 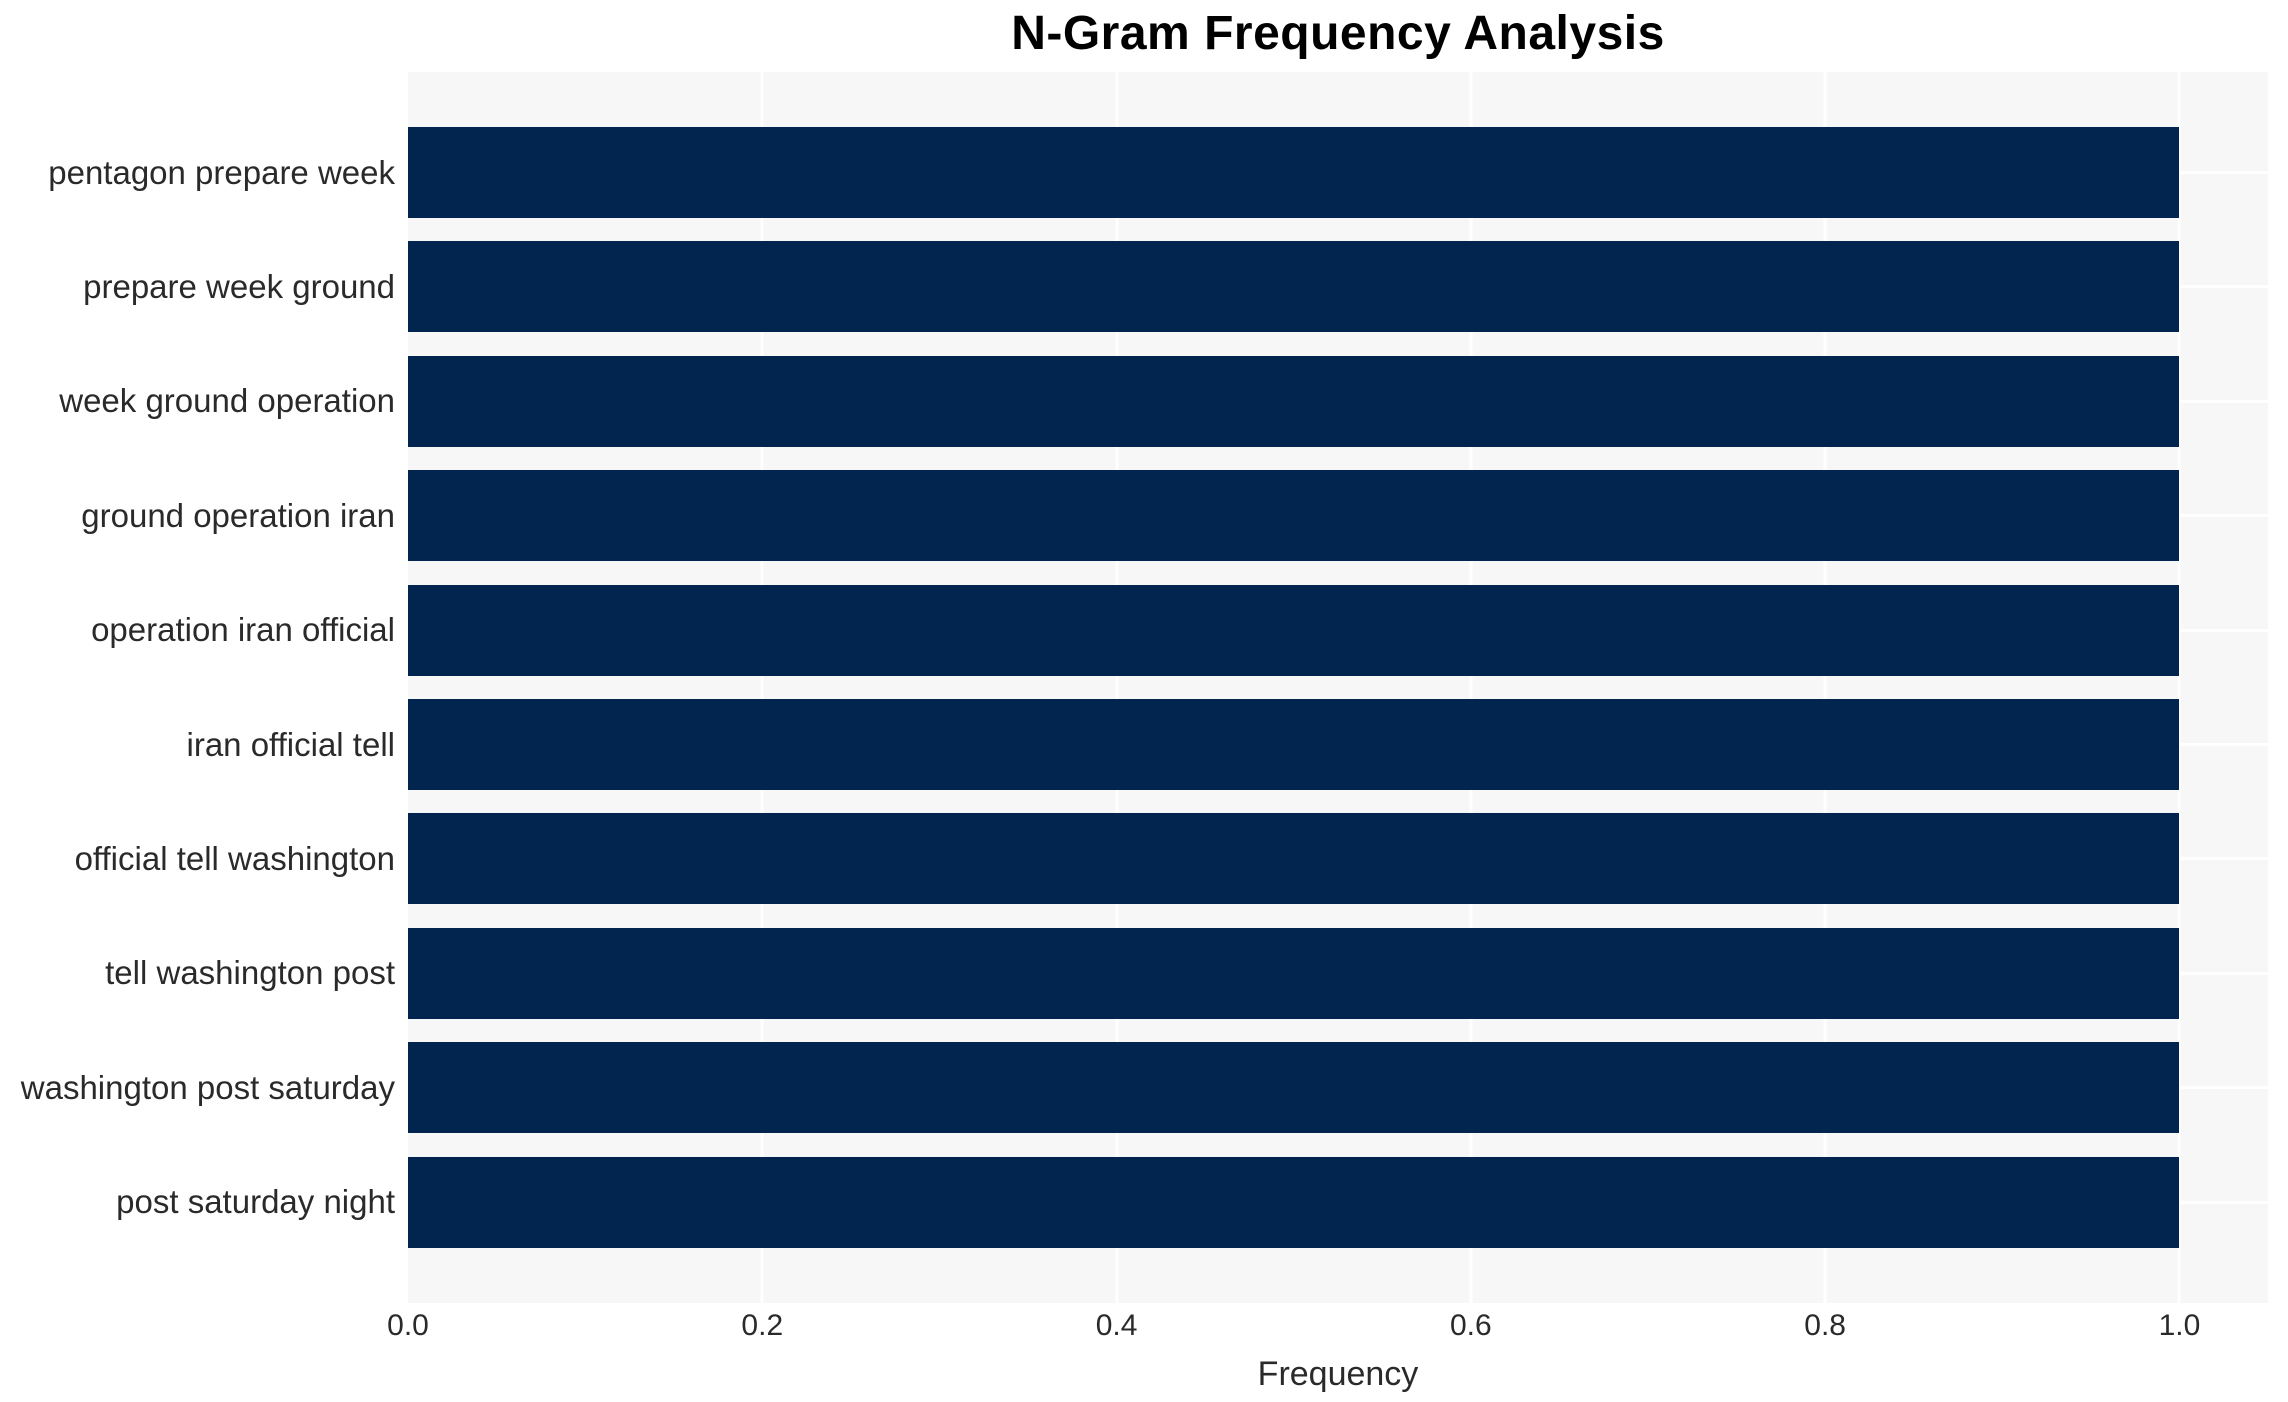 What do you see at coordinates (408, 1325) in the screenshot?
I see `x-tick-label: 0.0` at bounding box center [408, 1325].